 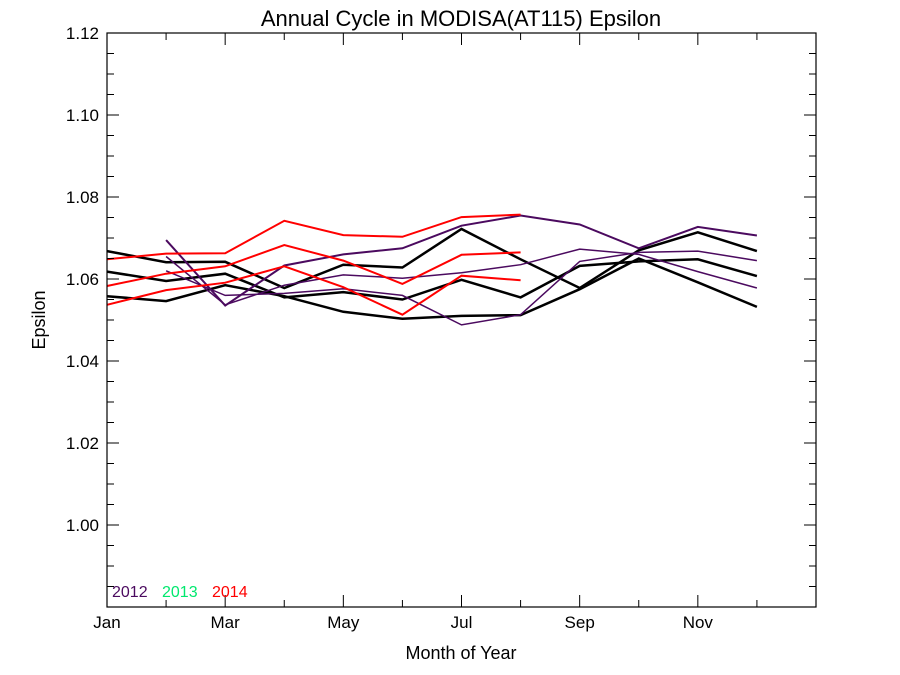 I want to click on legend-entry-2014: 2014, so click(x=230, y=592).